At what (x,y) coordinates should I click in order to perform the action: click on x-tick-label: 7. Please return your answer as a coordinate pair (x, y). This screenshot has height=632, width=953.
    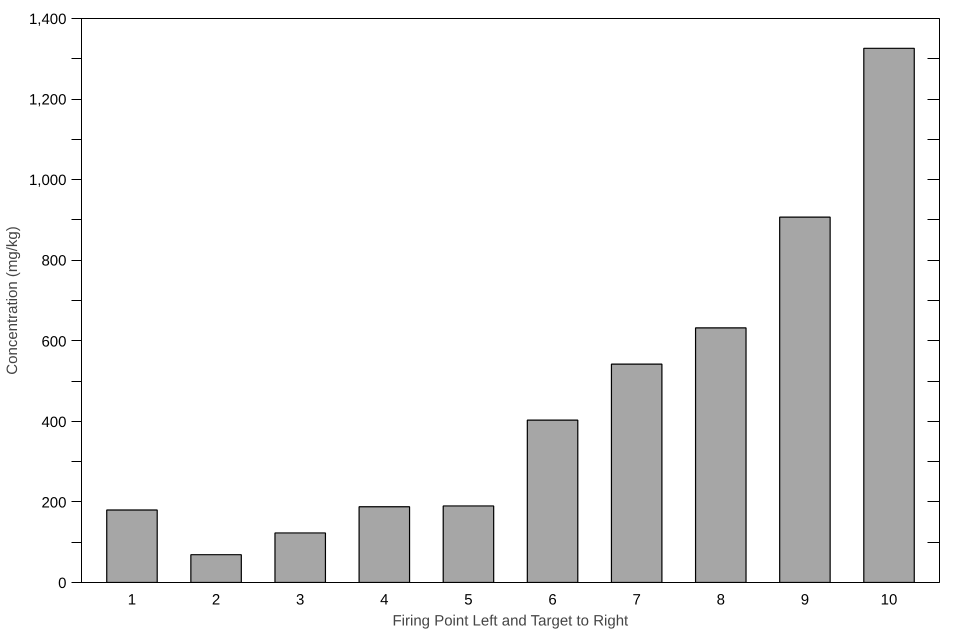
    Looking at the image, I should click on (636, 600).